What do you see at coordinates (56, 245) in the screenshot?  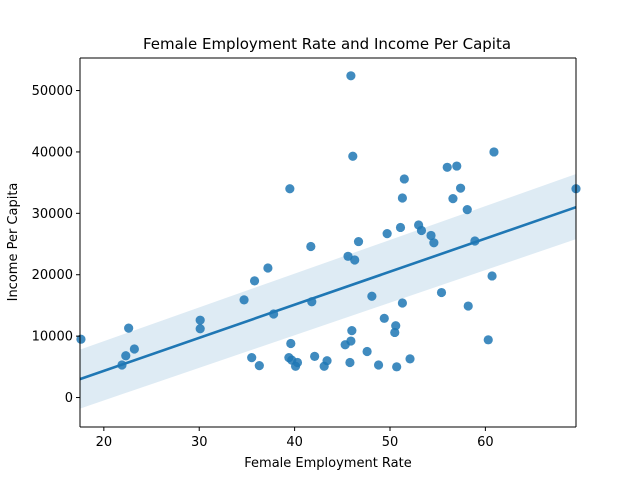 I see `y-axis-ticks: 0 10000 20000 30000 40000 50000` at bounding box center [56, 245].